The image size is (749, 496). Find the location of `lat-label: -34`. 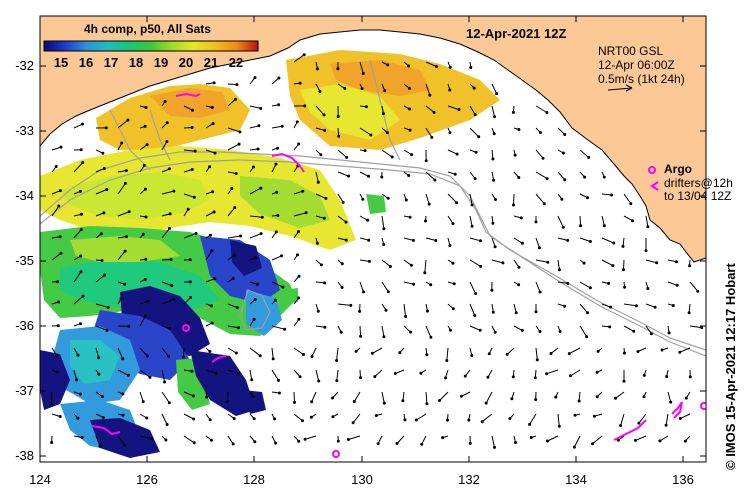

lat-label: -34 is located at coordinates (24, 195).